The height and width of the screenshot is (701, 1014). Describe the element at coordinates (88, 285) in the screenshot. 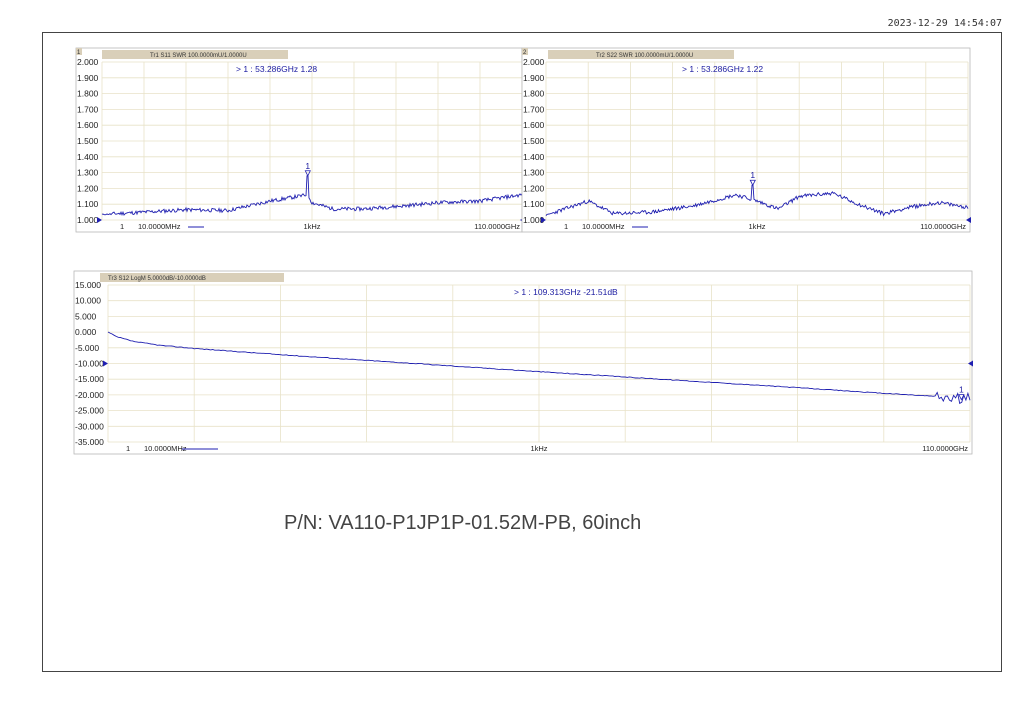

I see `y-tick-label: 15.000` at that location.